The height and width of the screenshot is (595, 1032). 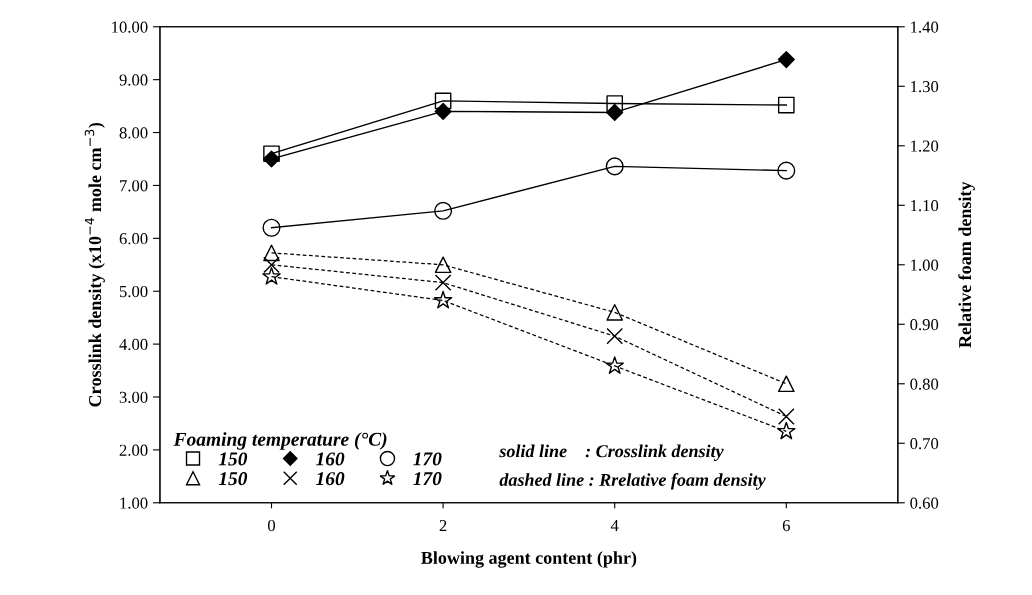 What do you see at coordinates (611, 453) in the screenshot?
I see `annotation: solid line : Crosslink density` at bounding box center [611, 453].